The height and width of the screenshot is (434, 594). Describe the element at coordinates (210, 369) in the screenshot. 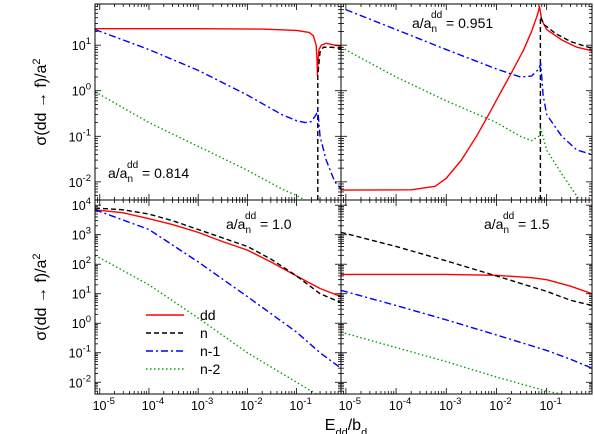

I see `legend-label: n-2` at that location.